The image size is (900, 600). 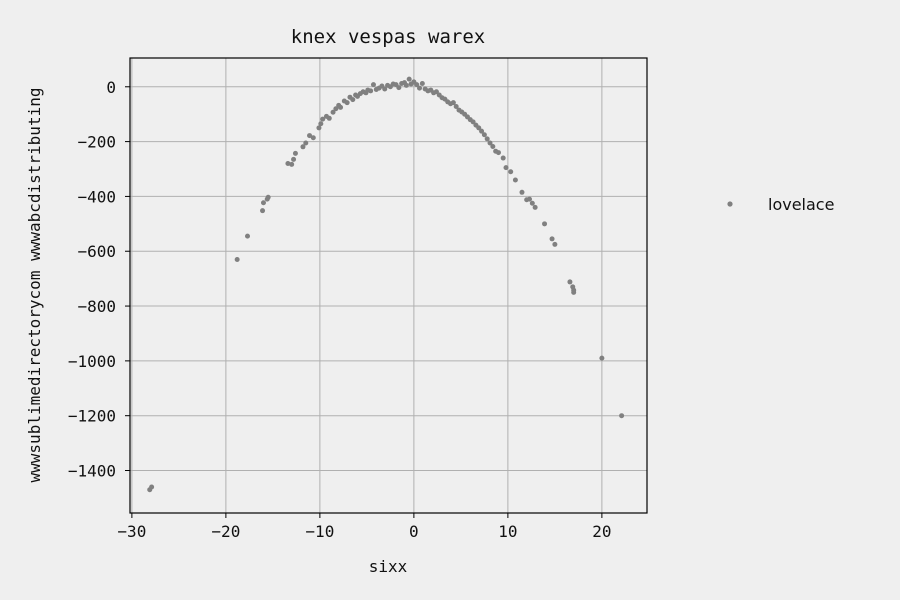 I want to click on y-tick-label: −1400, so click(x=92, y=471).